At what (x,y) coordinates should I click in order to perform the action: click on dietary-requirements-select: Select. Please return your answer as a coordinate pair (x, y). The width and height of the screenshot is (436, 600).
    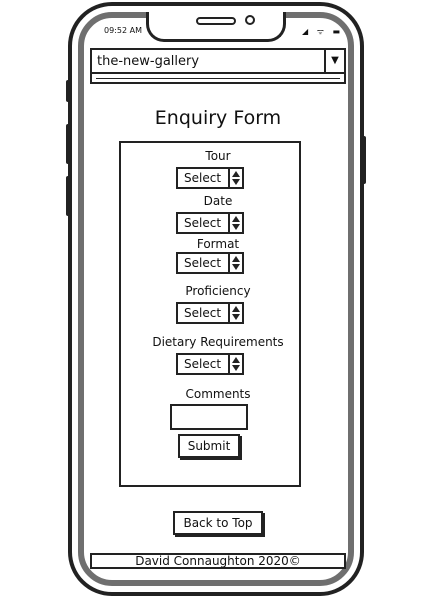
    Looking at the image, I should click on (210, 364).